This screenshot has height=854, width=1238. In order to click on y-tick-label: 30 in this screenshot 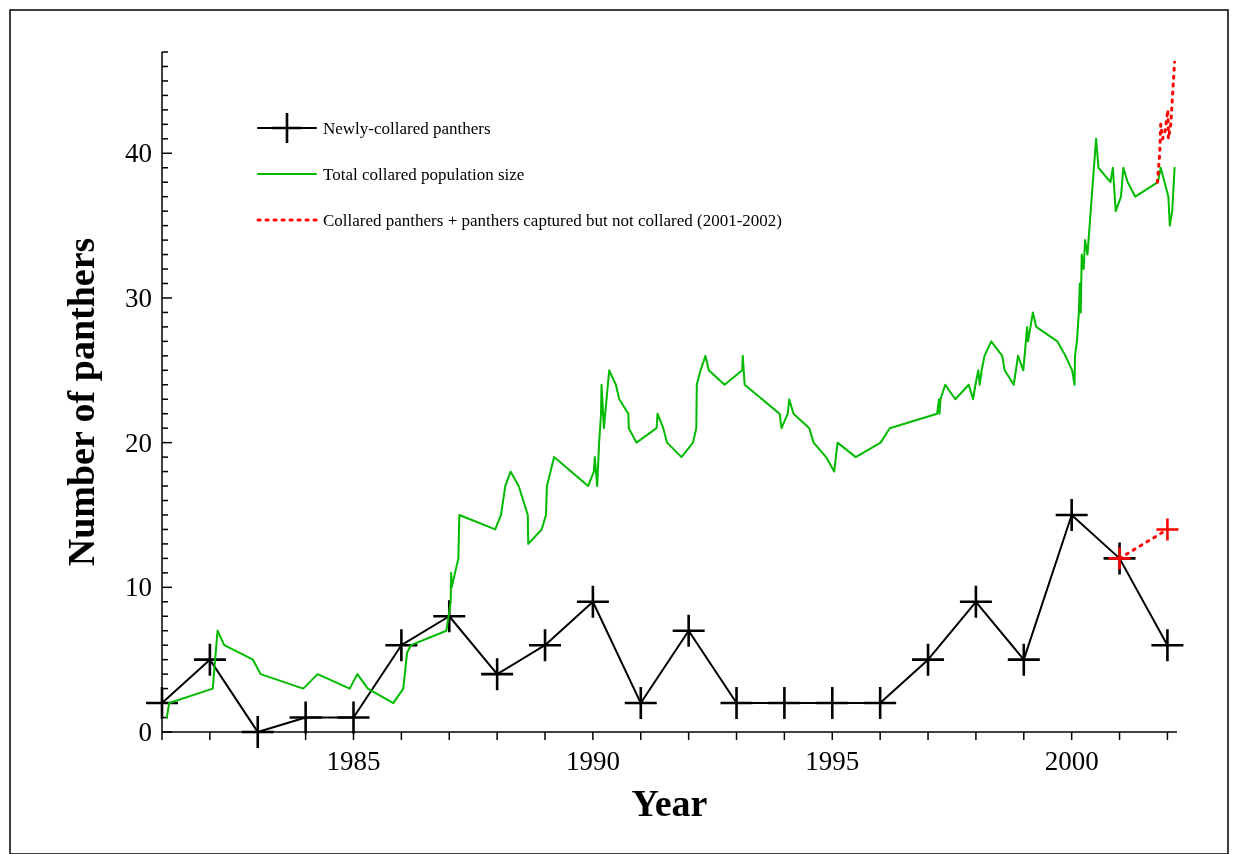, I will do `click(138, 297)`.